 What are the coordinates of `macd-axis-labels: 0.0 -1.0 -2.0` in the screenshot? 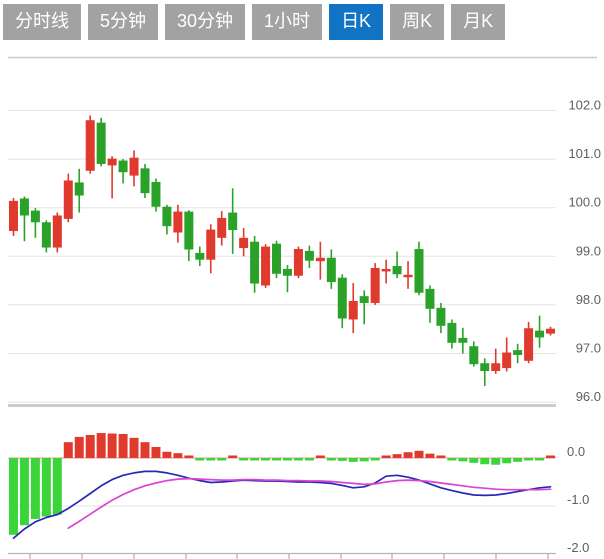 It's located at (578, 499).